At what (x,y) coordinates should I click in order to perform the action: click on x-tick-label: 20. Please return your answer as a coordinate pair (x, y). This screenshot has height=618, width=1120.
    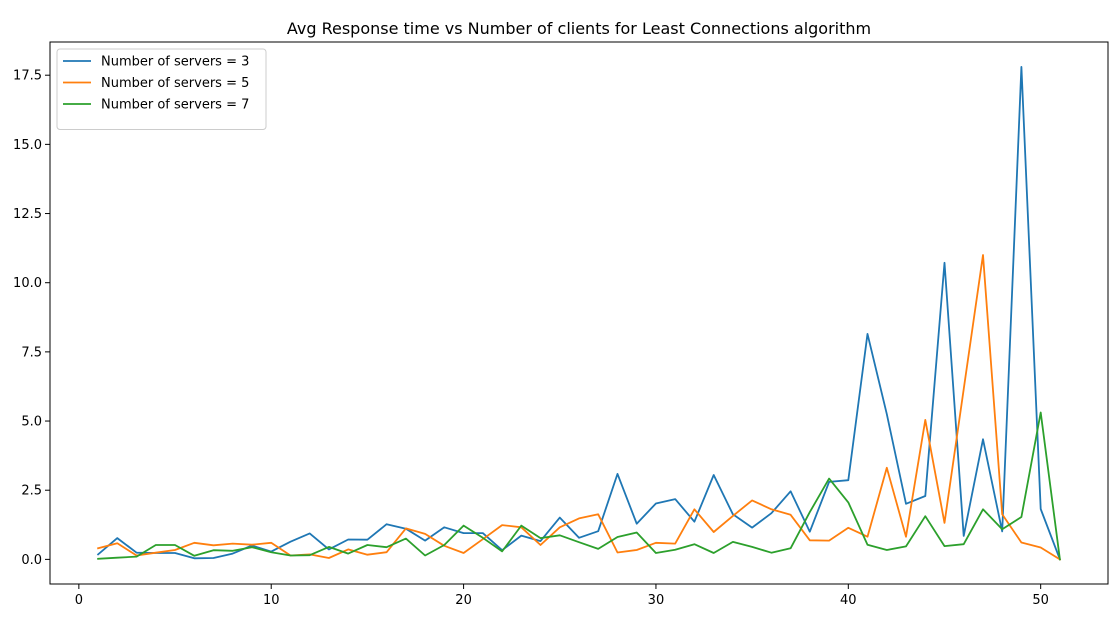
    Looking at the image, I should click on (463, 600).